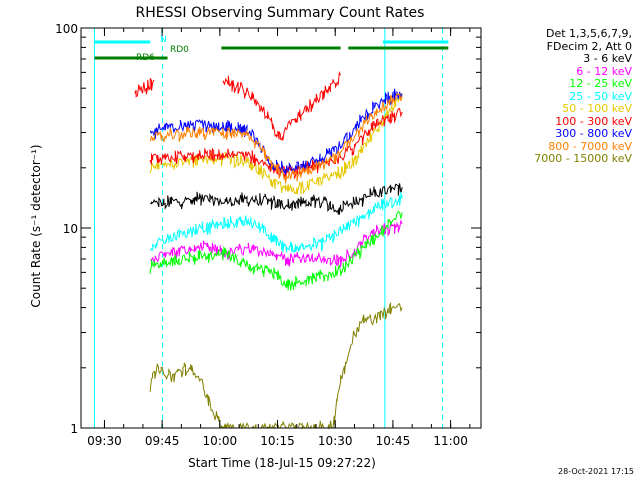  Describe the element at coordinates (589, 46) in the screenshot. I see `legend-header-line: FDecim 2, Att 0` at that location.